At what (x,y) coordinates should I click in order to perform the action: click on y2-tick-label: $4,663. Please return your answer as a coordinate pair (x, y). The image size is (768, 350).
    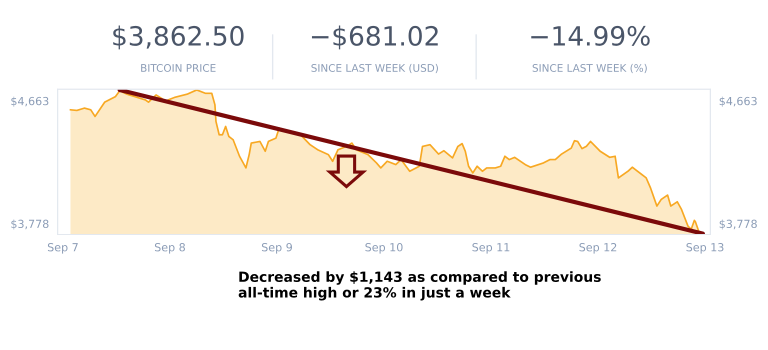
    Looking at the image, I should click on (738, 101).